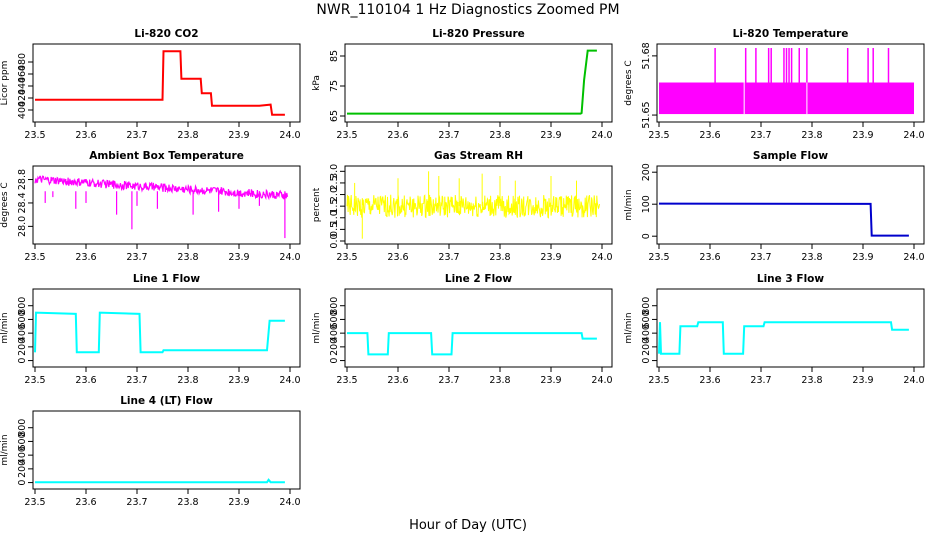  I want to click on figure-x-axis-label: Hour of Day (UTC), so click(468, 525).